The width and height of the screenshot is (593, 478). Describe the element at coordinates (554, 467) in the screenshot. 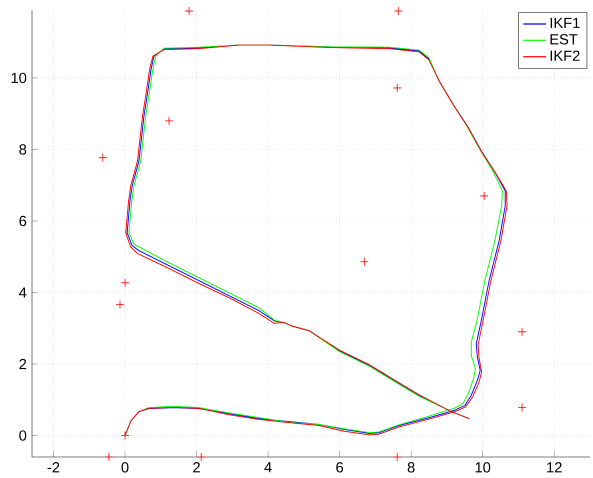

I see `x-tick-label: 12` at that location.